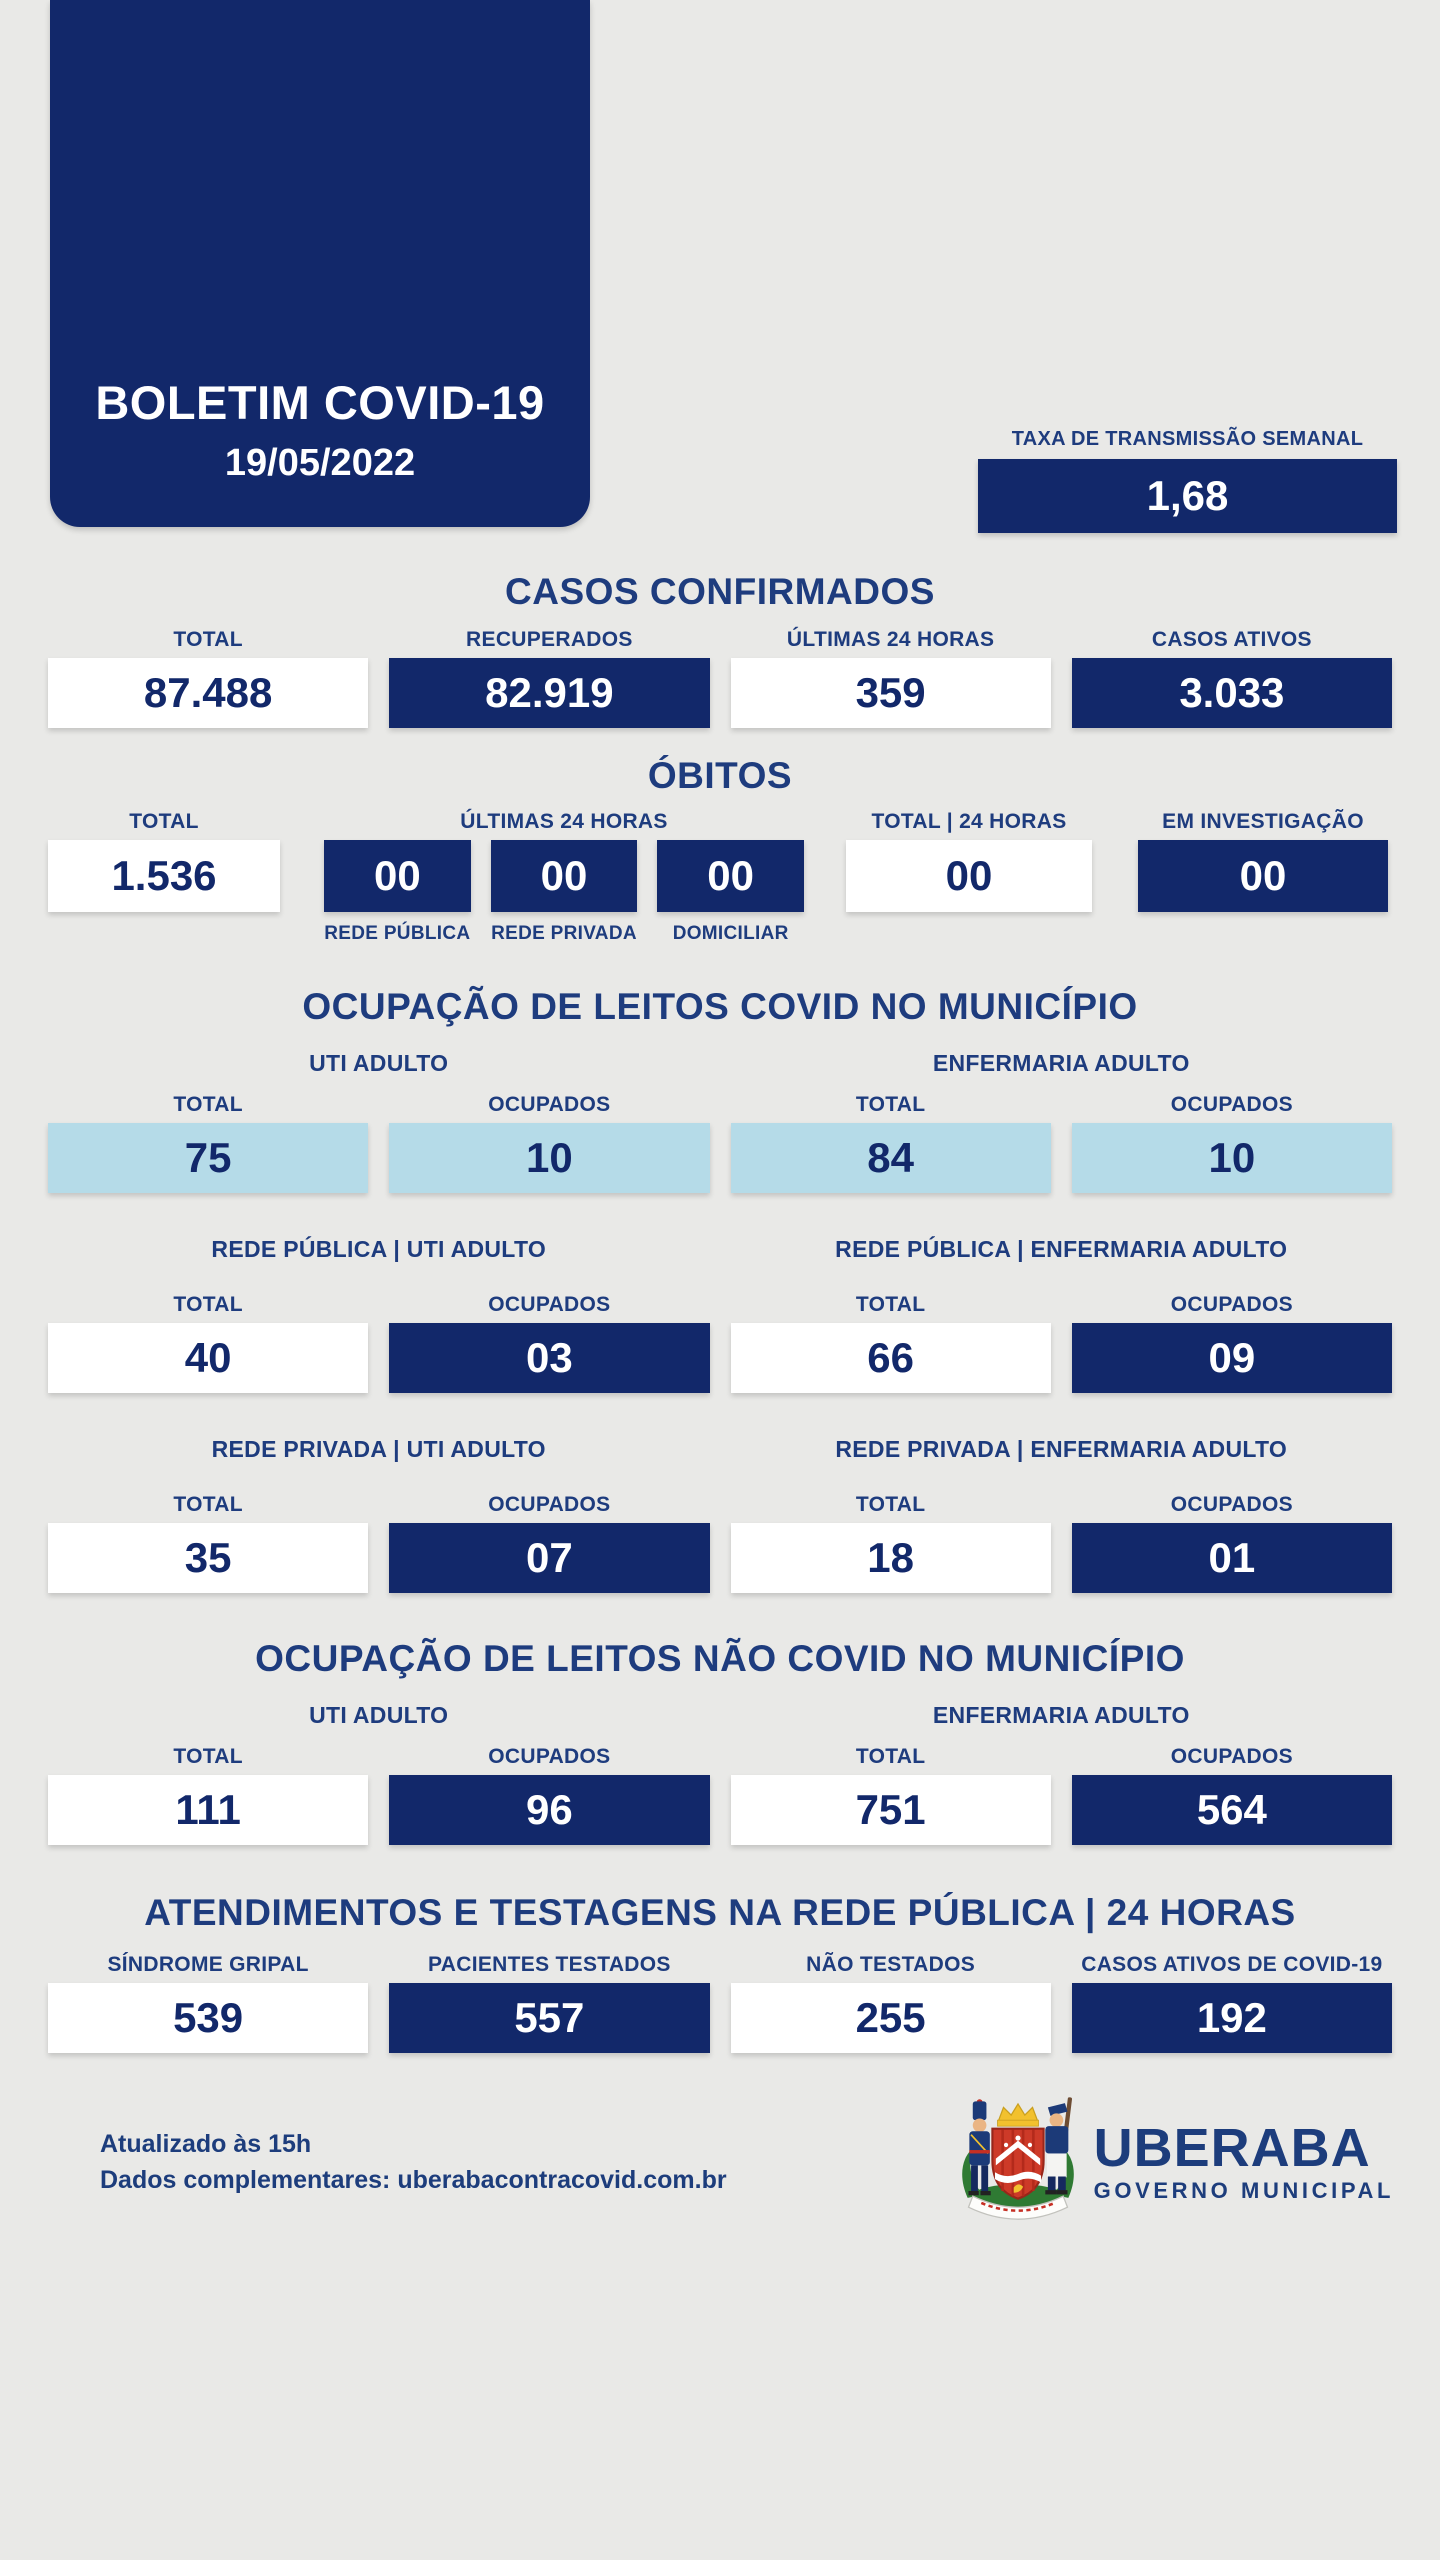  What do you see at coordinates (379, 1794) in the screenshot?
I see `noncovid-icu-pair: TOTAL 111 OCUPADOS 96` at bounding box center [379, 1794].